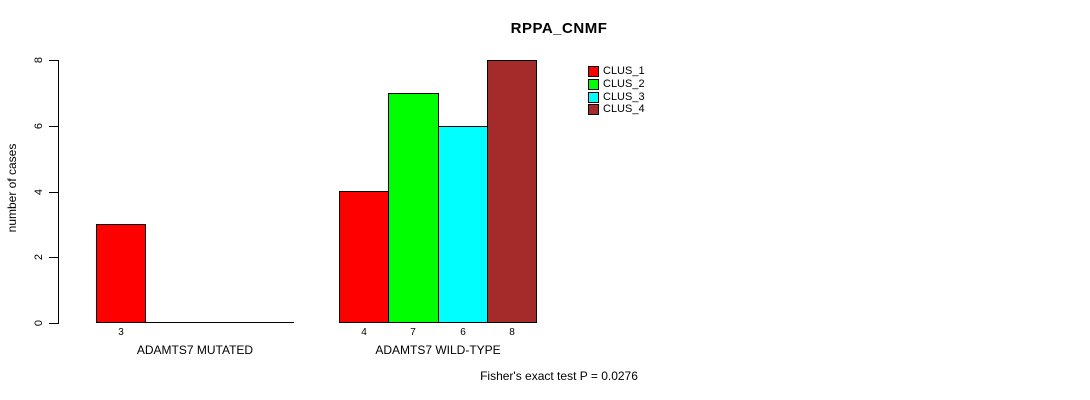 This screenshot has width=1090, height=400. I want to click on bar-value-label: 8, so click(512, 332).